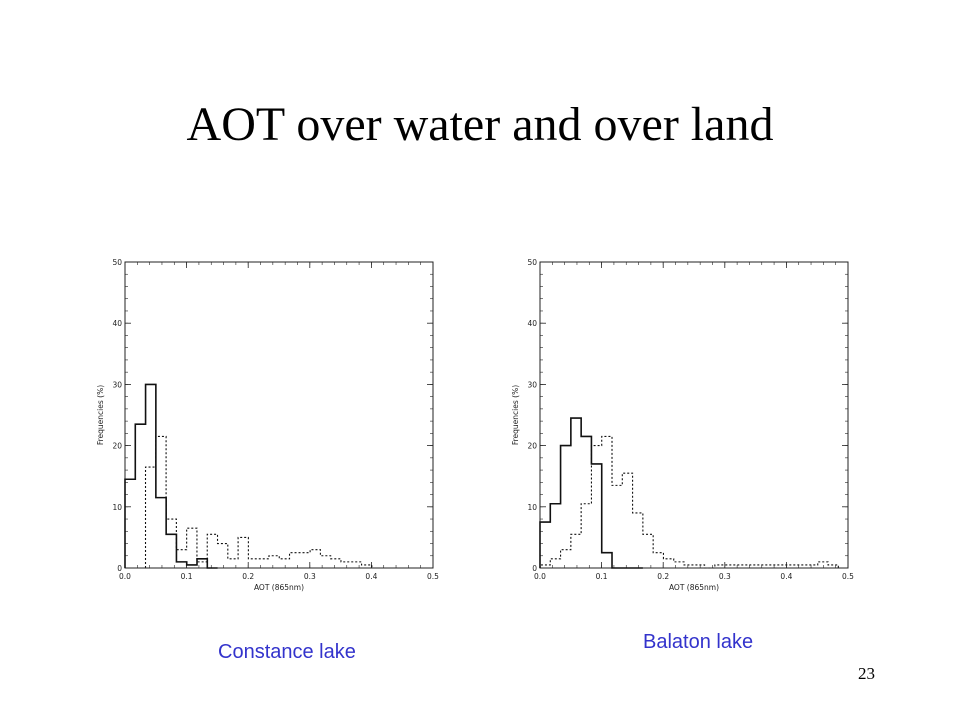 The width and height of the screenshot is (960, 720). I want to click on caption-constance-lake: Constance lake, so click(287, 652).